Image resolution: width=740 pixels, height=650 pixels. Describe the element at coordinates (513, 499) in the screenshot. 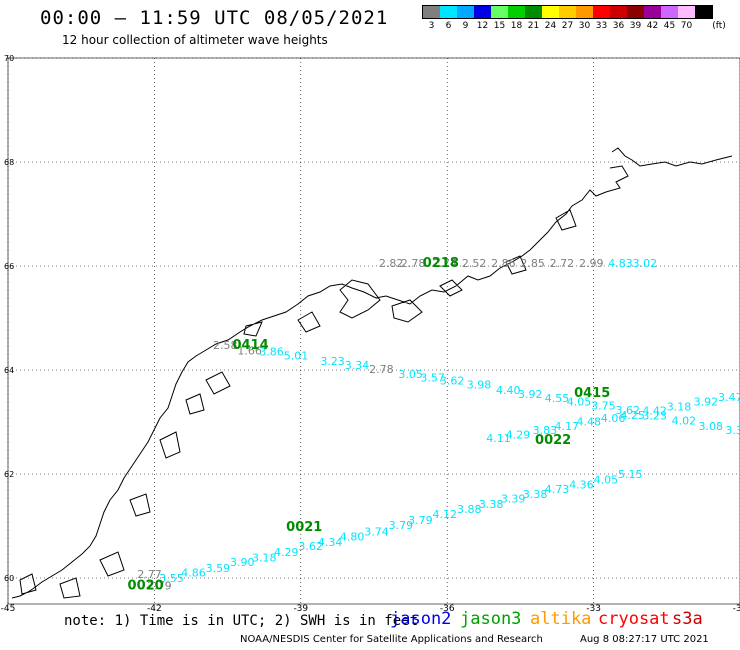

I see `wave-height-label: 3.39` at that location.